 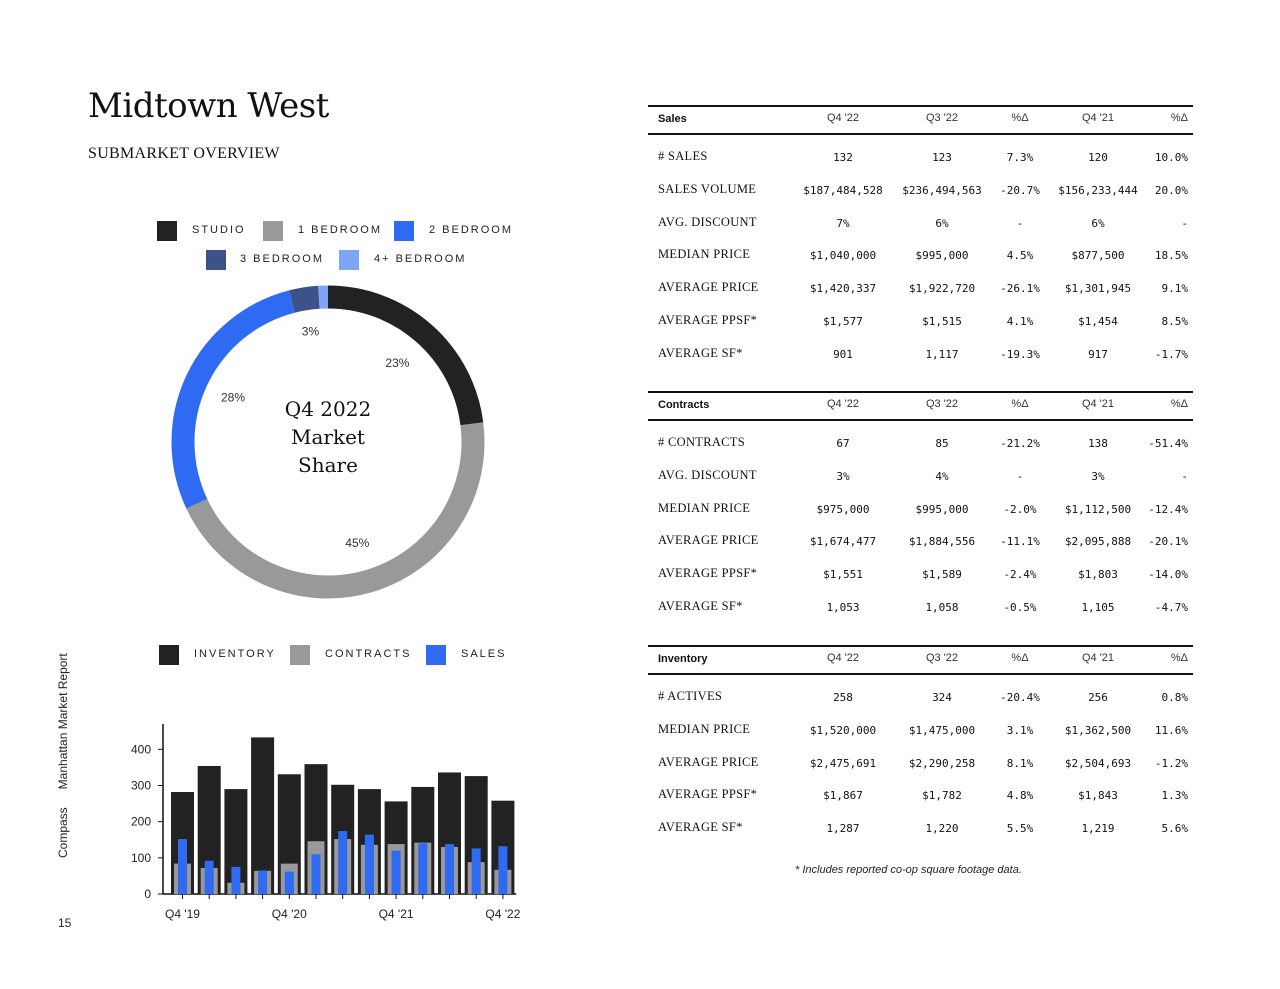 What do you see at coordinates (1171, 763) in the screenshot?
I see `cell-value: -1.2%` at bounding box center [1171, 763].